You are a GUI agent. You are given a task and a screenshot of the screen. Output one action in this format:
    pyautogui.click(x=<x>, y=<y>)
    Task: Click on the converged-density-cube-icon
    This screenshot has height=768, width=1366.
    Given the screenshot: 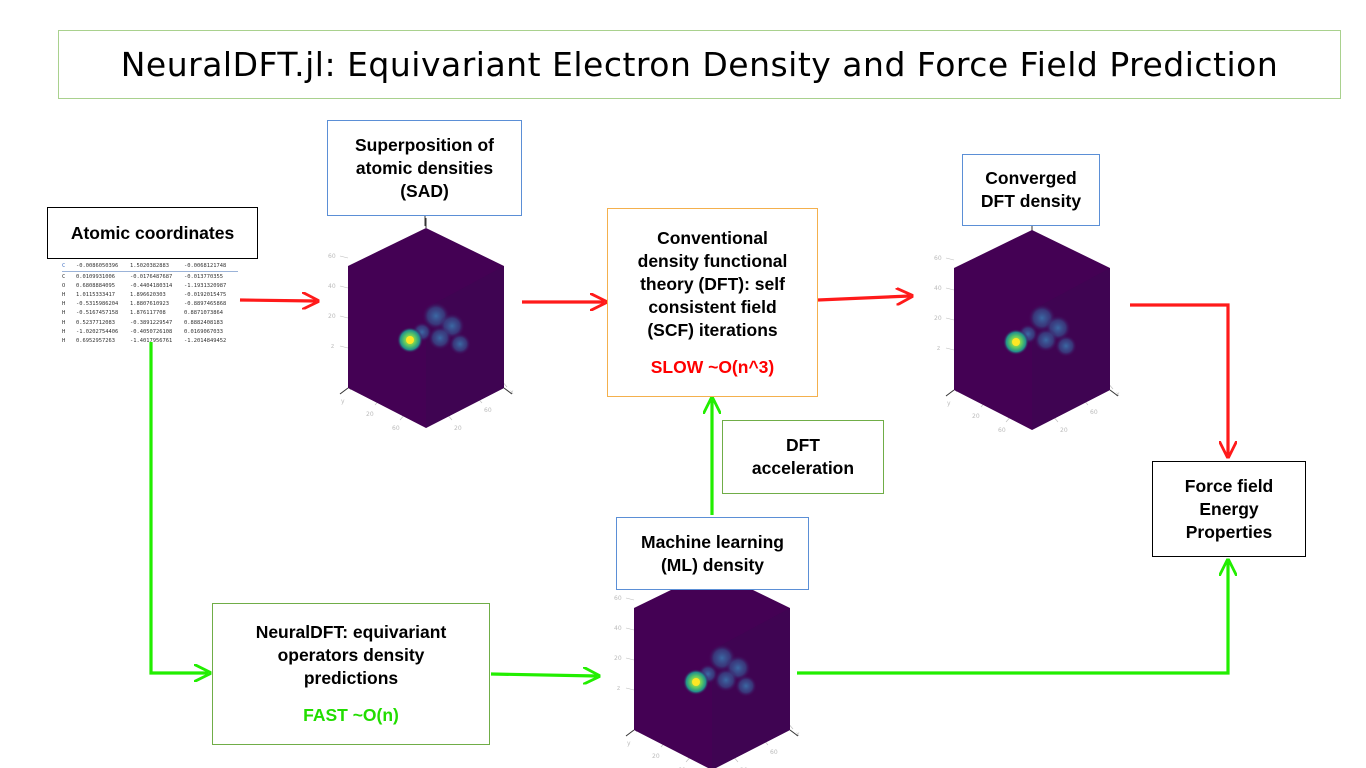 What is the action you would take?
    pyautogui.click(x=1027, y=327)
    